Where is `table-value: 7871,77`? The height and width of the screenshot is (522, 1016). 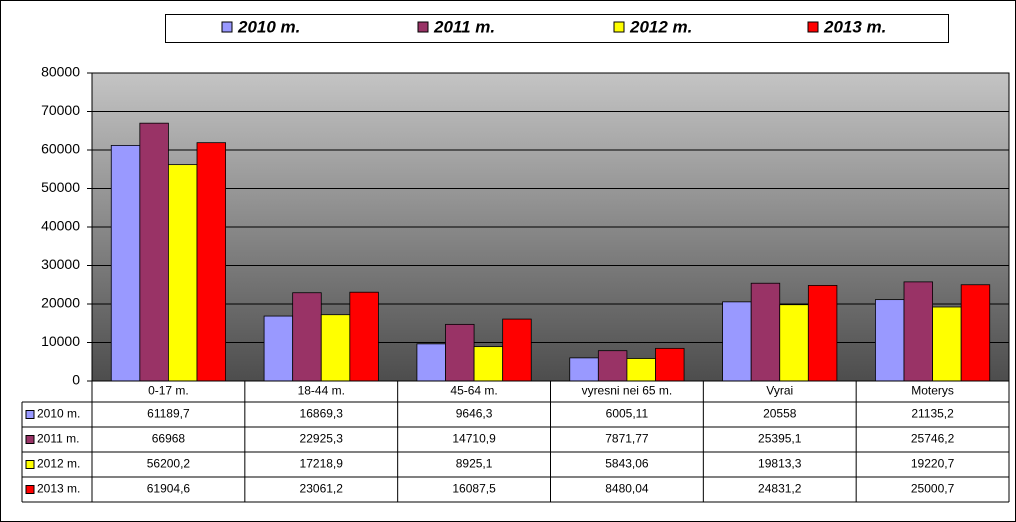 table-value: 7871,77 is located at coordinates (627, 439).